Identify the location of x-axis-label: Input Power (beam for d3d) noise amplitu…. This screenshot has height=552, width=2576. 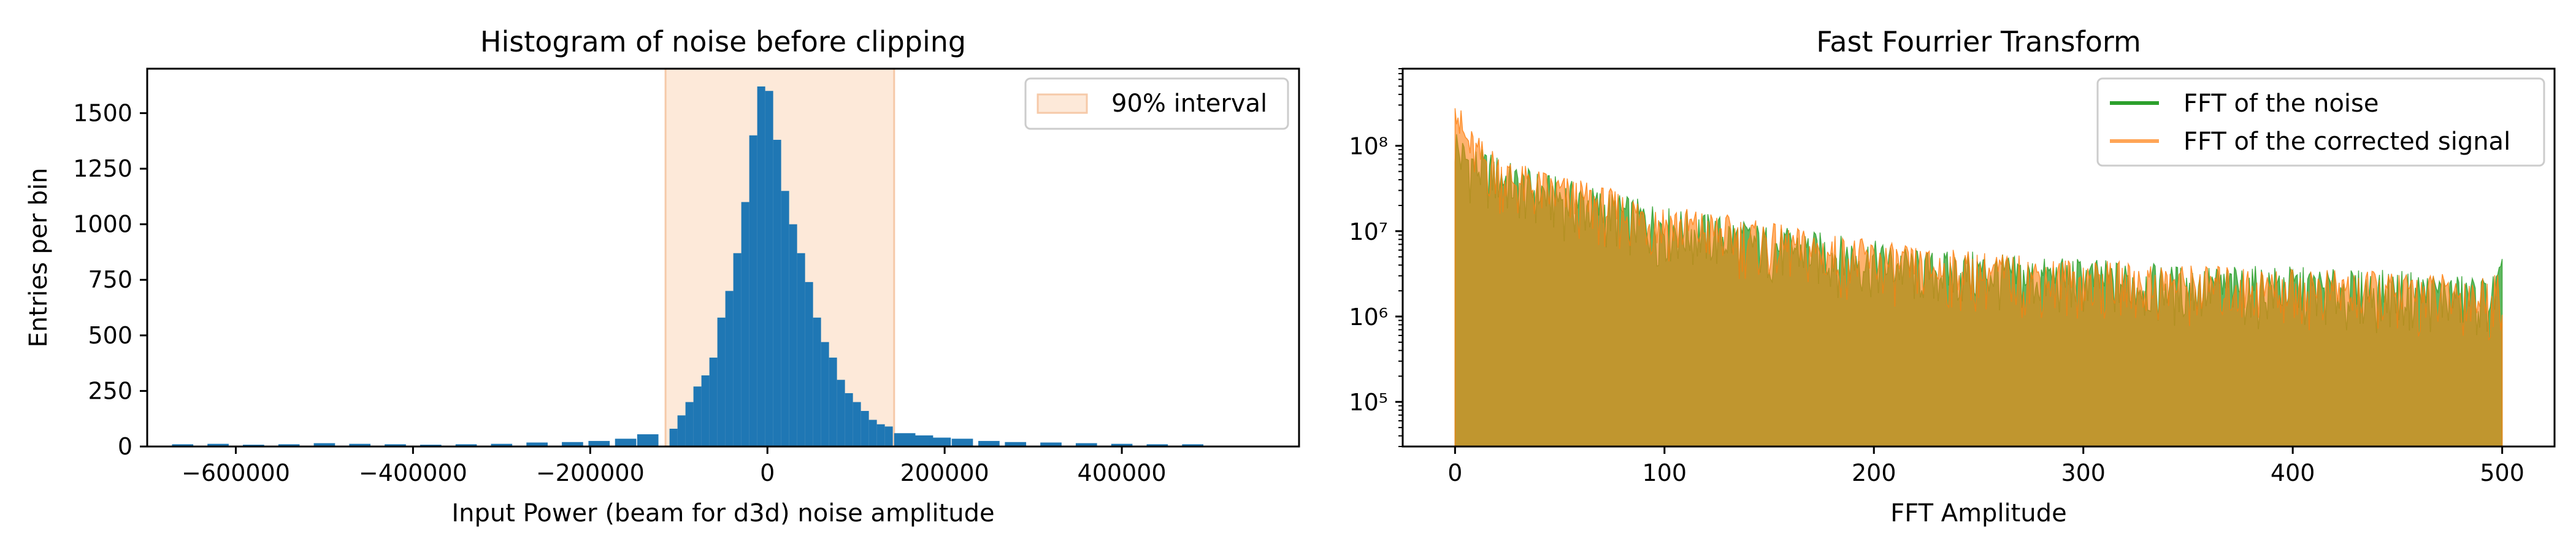
(722, 513).